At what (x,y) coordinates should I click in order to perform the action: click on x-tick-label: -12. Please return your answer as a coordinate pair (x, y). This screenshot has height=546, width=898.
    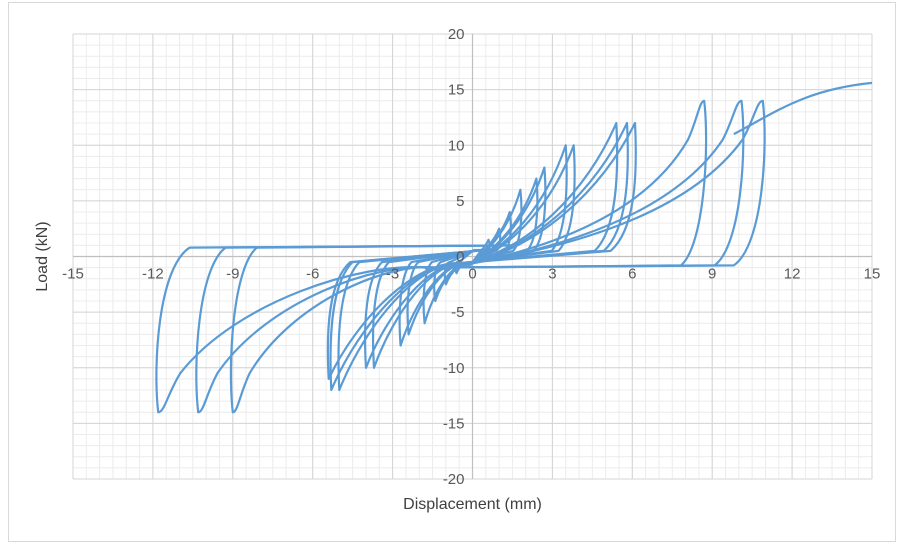
    Looking at the image, I should click on (153, 274).